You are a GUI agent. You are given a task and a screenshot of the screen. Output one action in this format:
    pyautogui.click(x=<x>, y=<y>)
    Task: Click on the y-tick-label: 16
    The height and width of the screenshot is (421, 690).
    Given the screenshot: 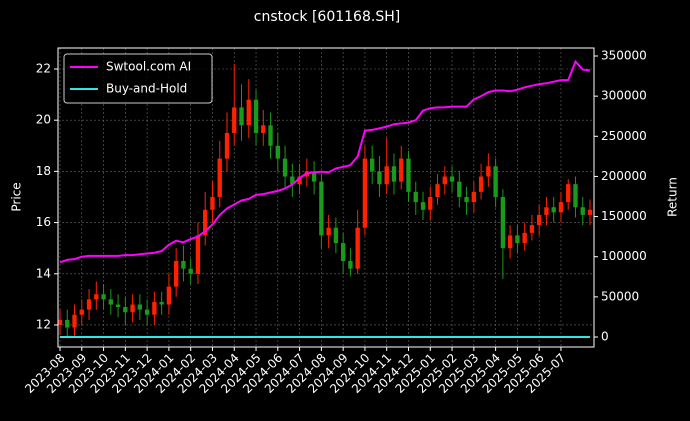 What is the action you would take?
    pyautogui.click(x=43, y=222)
    